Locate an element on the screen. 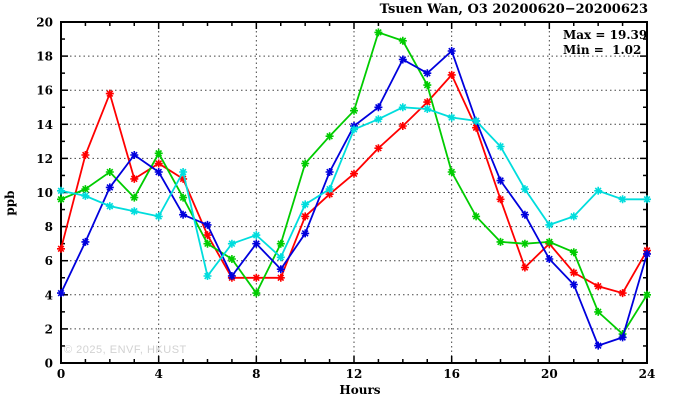 This screenshot has height=409, width=674. x-tick-label: 24 is located at coordinates (647, 374).